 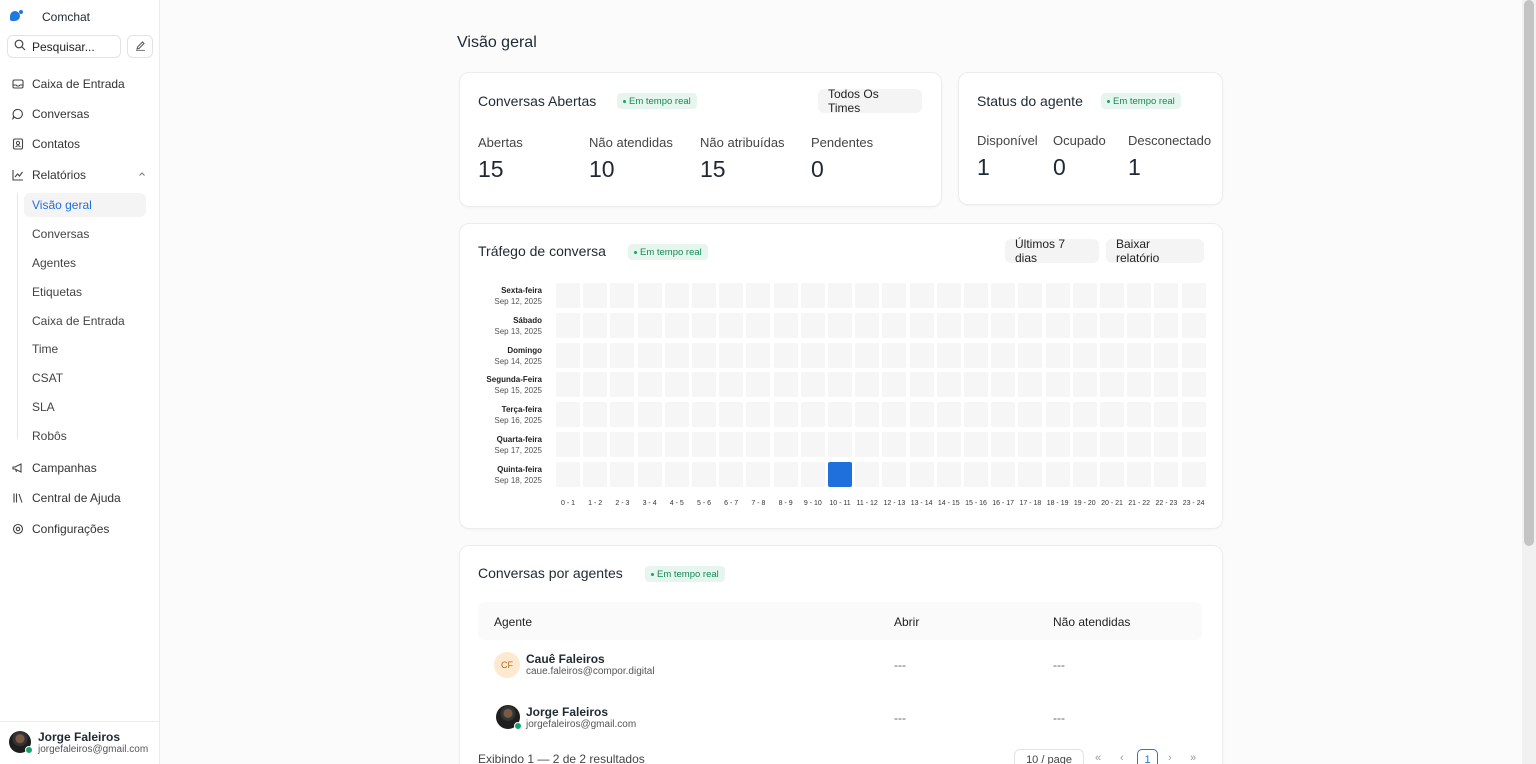 I want to click on sidebar-subitem-sla: SLA, so click(x=43, y=407).